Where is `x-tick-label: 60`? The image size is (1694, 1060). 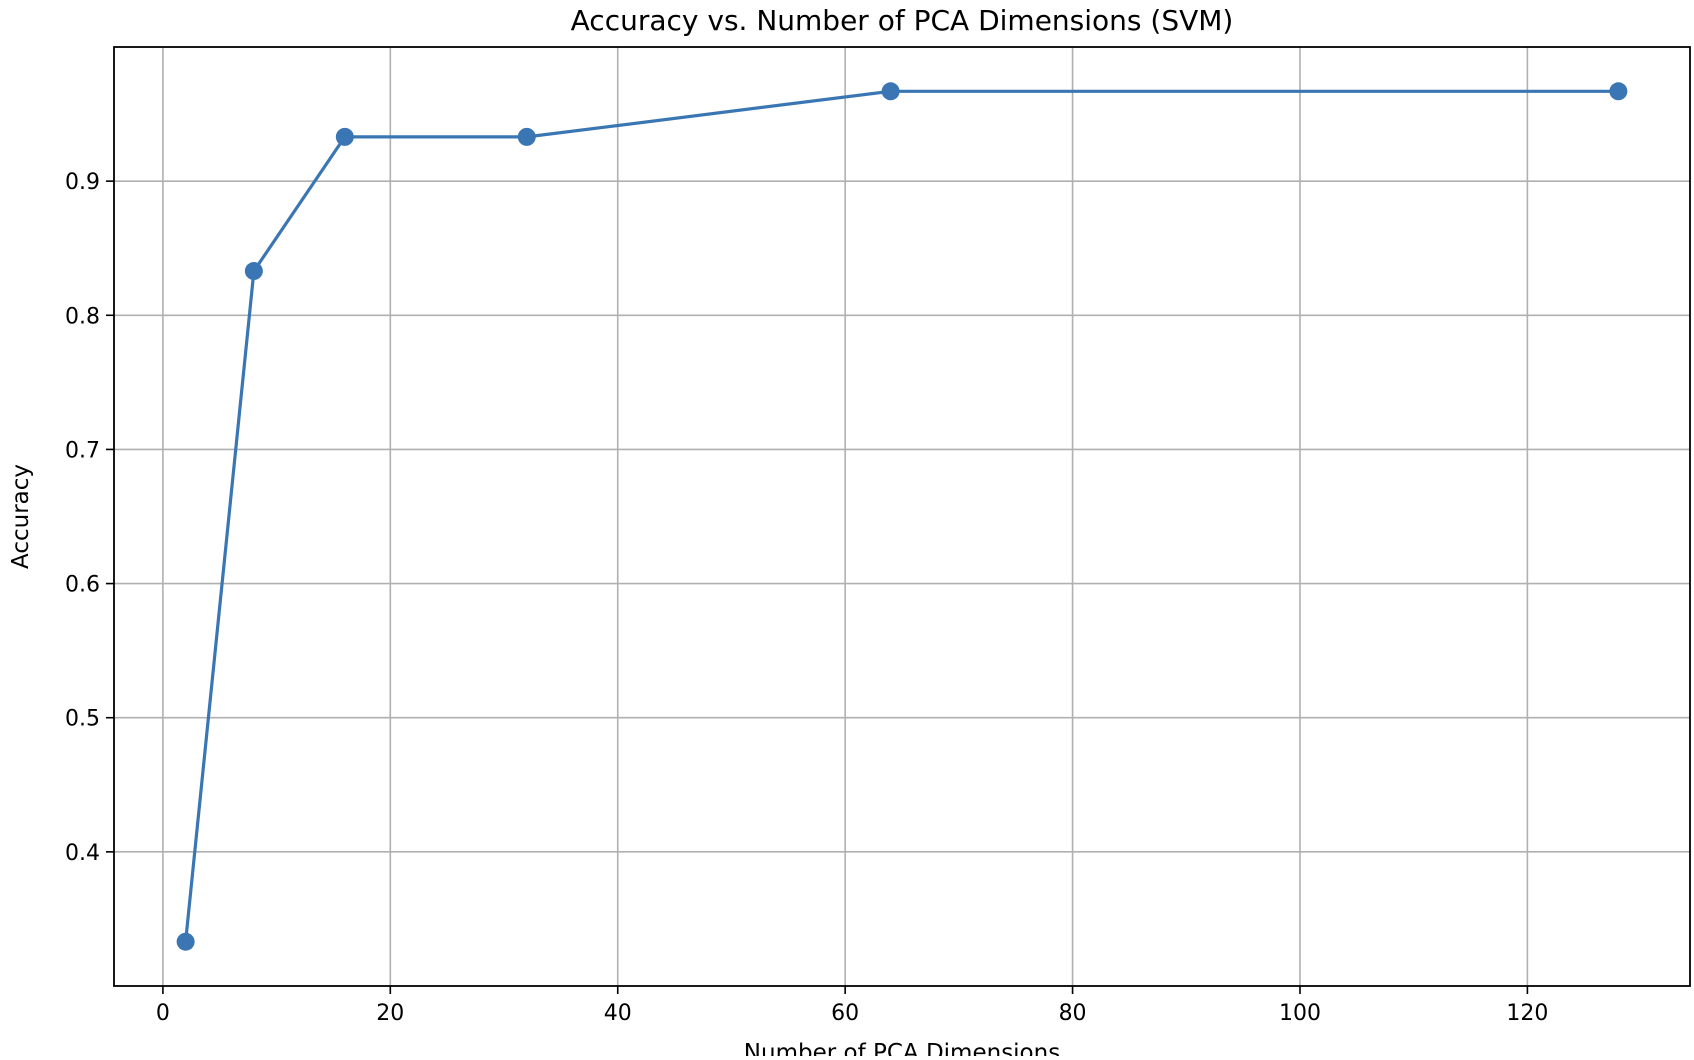 x-tick-label: 60 is located at coordinates (845, 1013).